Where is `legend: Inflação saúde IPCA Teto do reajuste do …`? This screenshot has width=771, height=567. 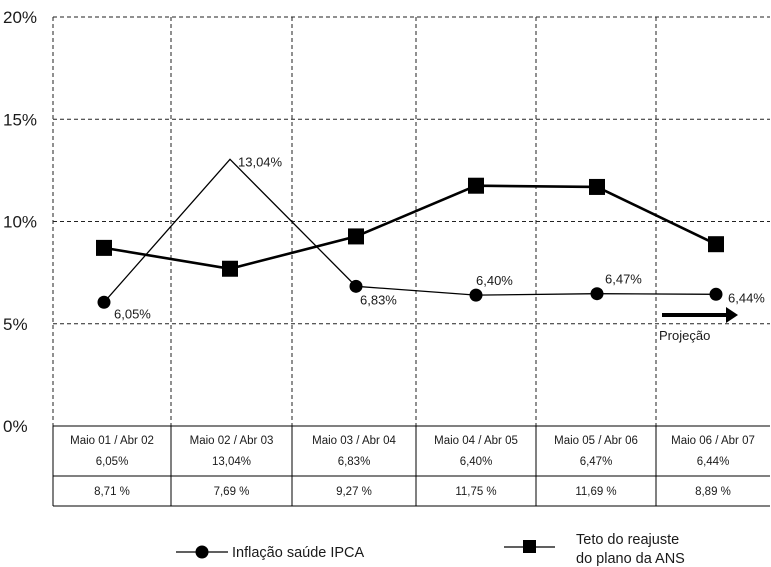
legend: Inflação saúde IPCA Teto do reajuste do … is located at coordinates (430, 549).